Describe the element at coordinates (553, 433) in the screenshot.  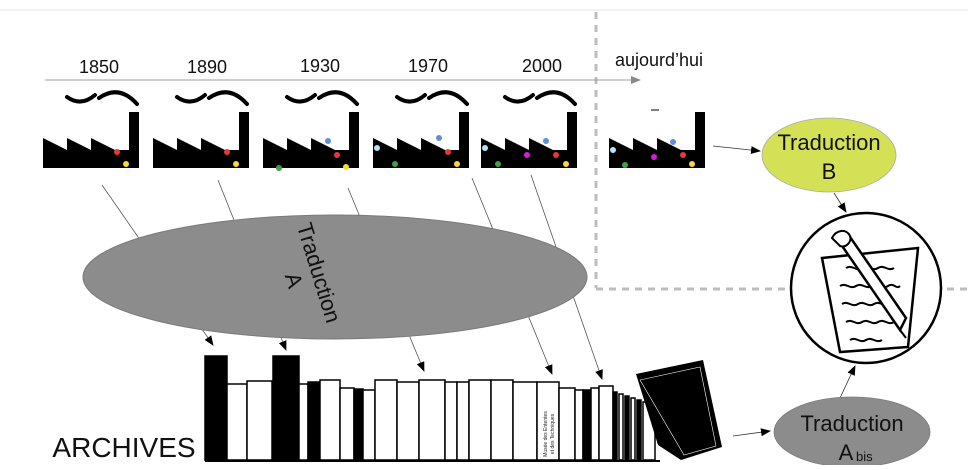
I see `book-spine-text-2: et des Techniques` at that location.